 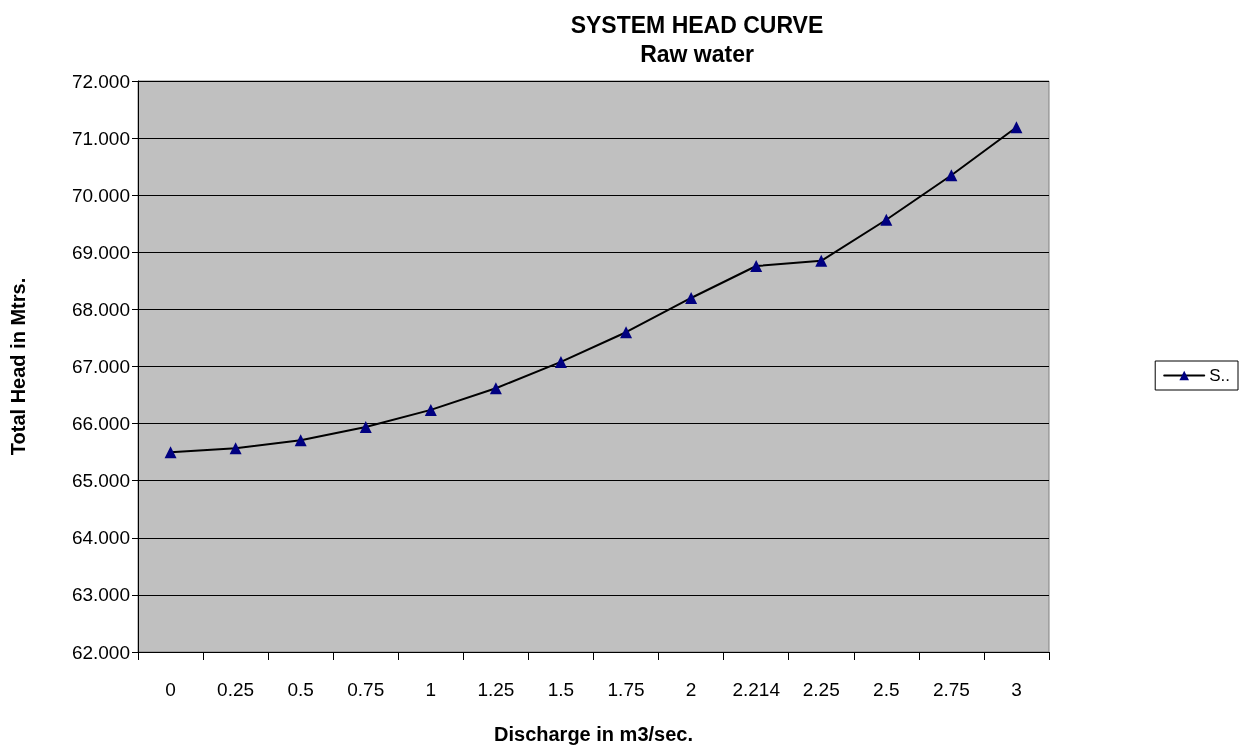 What do you see at coordinates (100, 81) in the screenshot?
I see `y-tick-label: 72.000` at bounding box center [100, 81].